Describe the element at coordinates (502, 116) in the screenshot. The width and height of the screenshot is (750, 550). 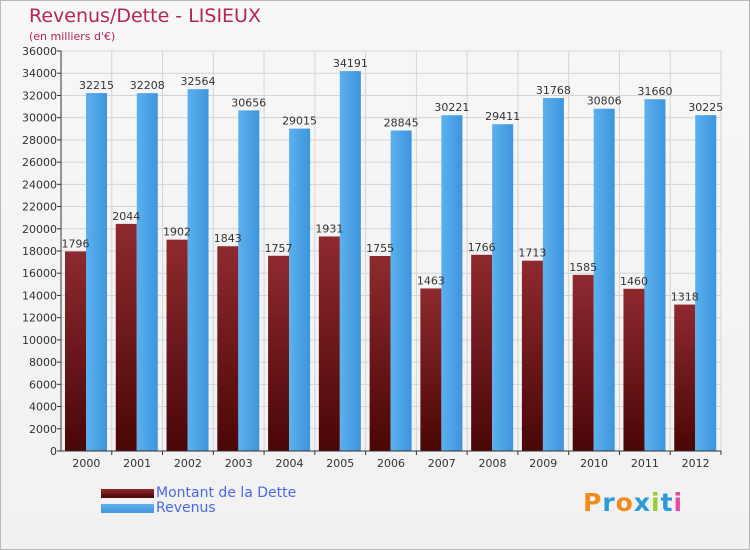
I see `data-label-revenue-2008: 29411` at that location.